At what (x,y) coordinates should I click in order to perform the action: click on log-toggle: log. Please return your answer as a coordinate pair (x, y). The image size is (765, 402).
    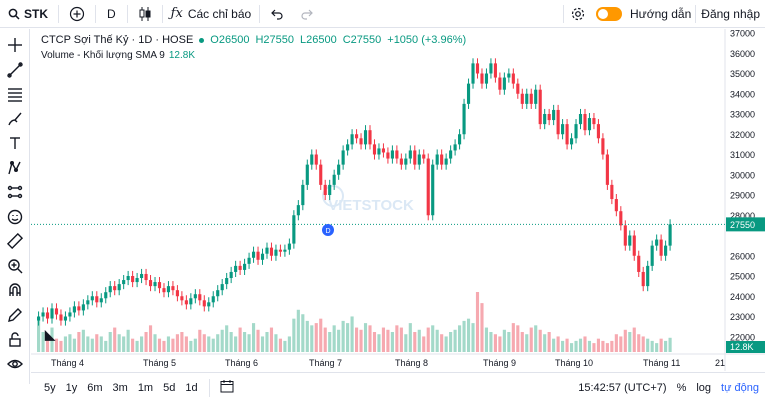
    Looking at the image, I should click on (704, 388).